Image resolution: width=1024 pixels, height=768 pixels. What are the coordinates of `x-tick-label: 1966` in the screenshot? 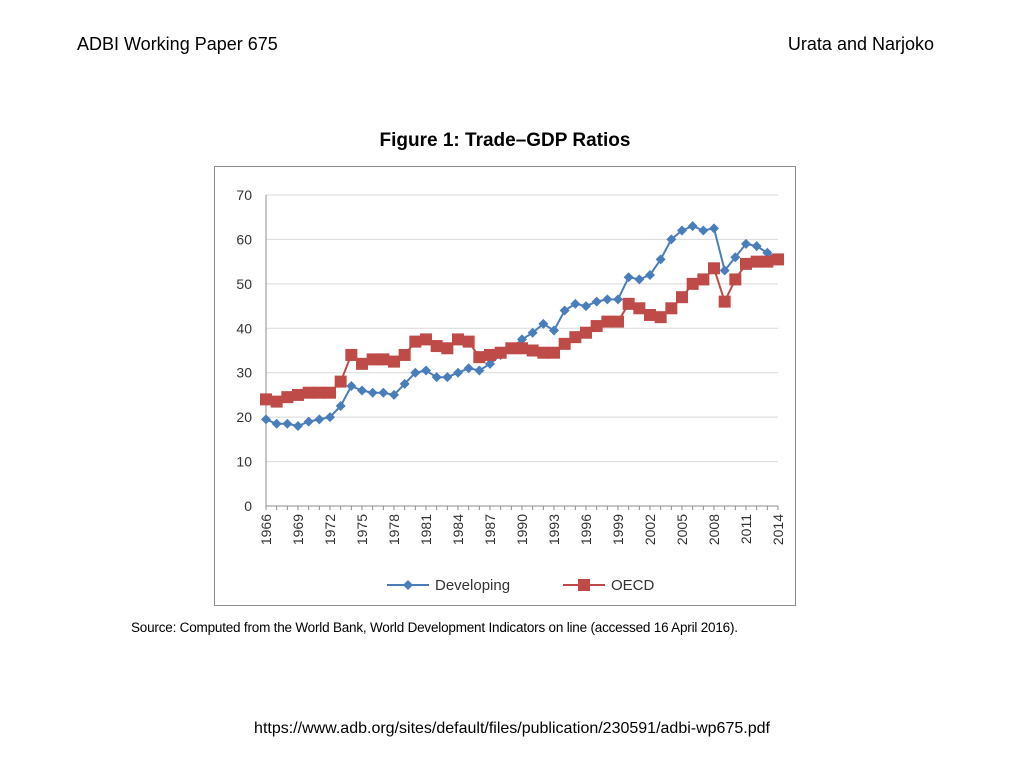 It's located at (266, 529).